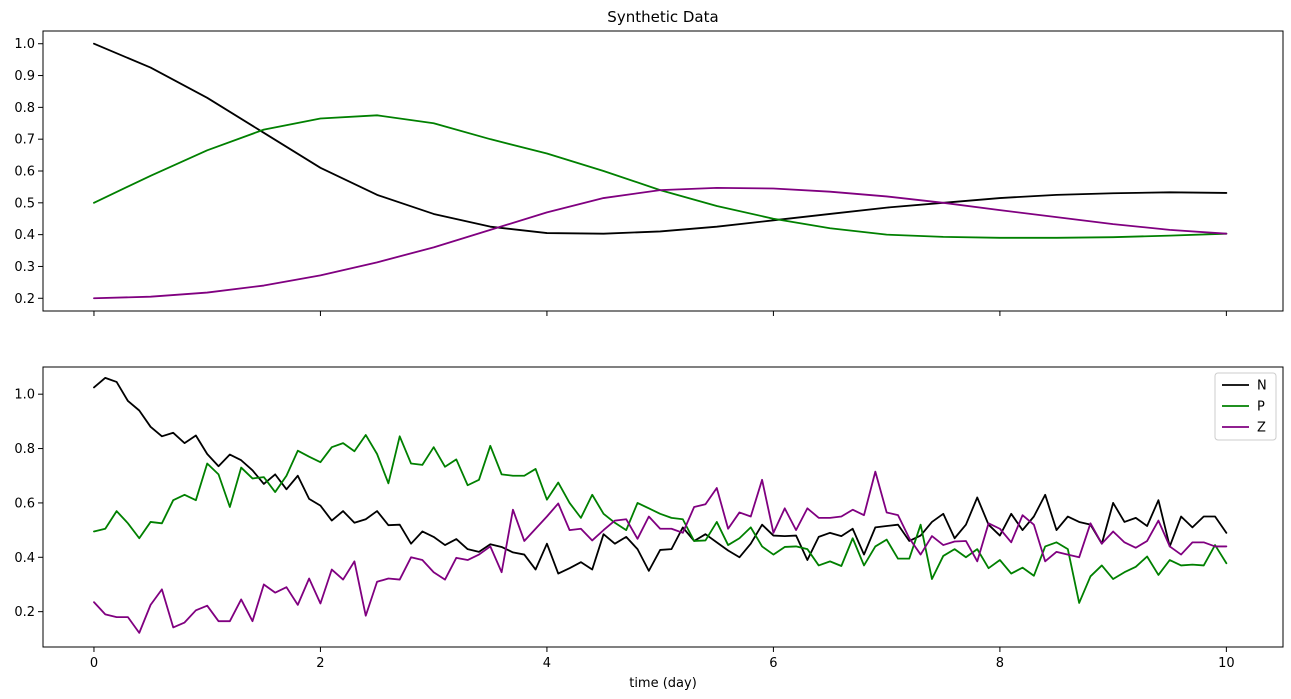 This screenshot has width=1291, height=699. What do you see at coordinates (1261, 428) in the screenshot?
I see `legend-label-z: Z` at bounding box center [1261, 428].